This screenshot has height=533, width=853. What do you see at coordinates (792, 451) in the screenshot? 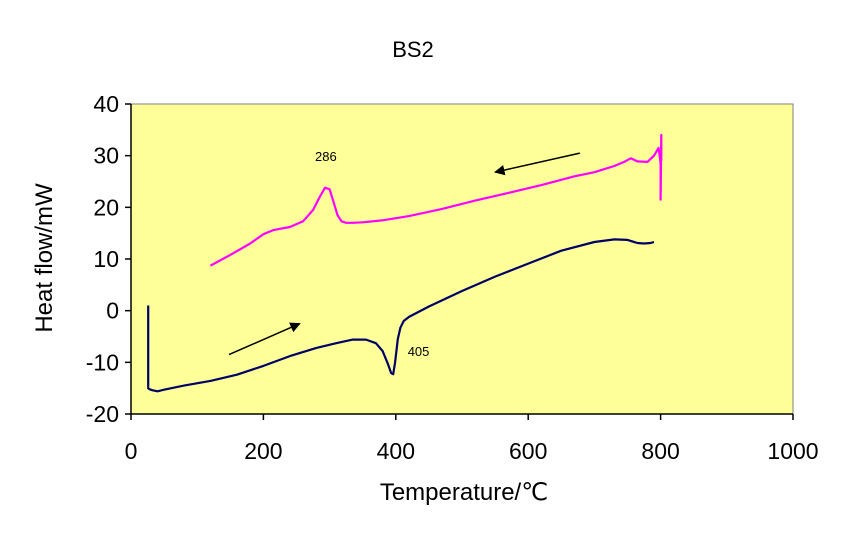
I see `x-tick-label: 1000` at bounding box center [792, 451].